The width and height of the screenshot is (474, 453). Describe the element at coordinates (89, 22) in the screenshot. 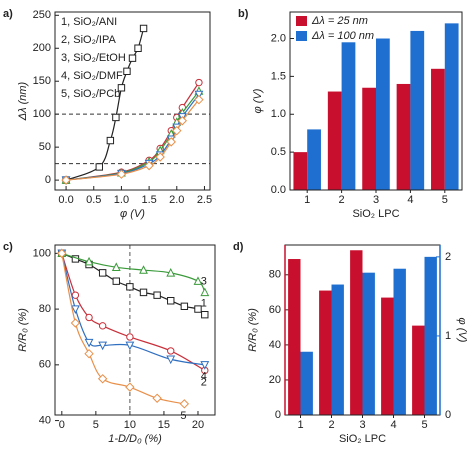

I see `legend-label: 1, SiO₂/ANI` at that location.